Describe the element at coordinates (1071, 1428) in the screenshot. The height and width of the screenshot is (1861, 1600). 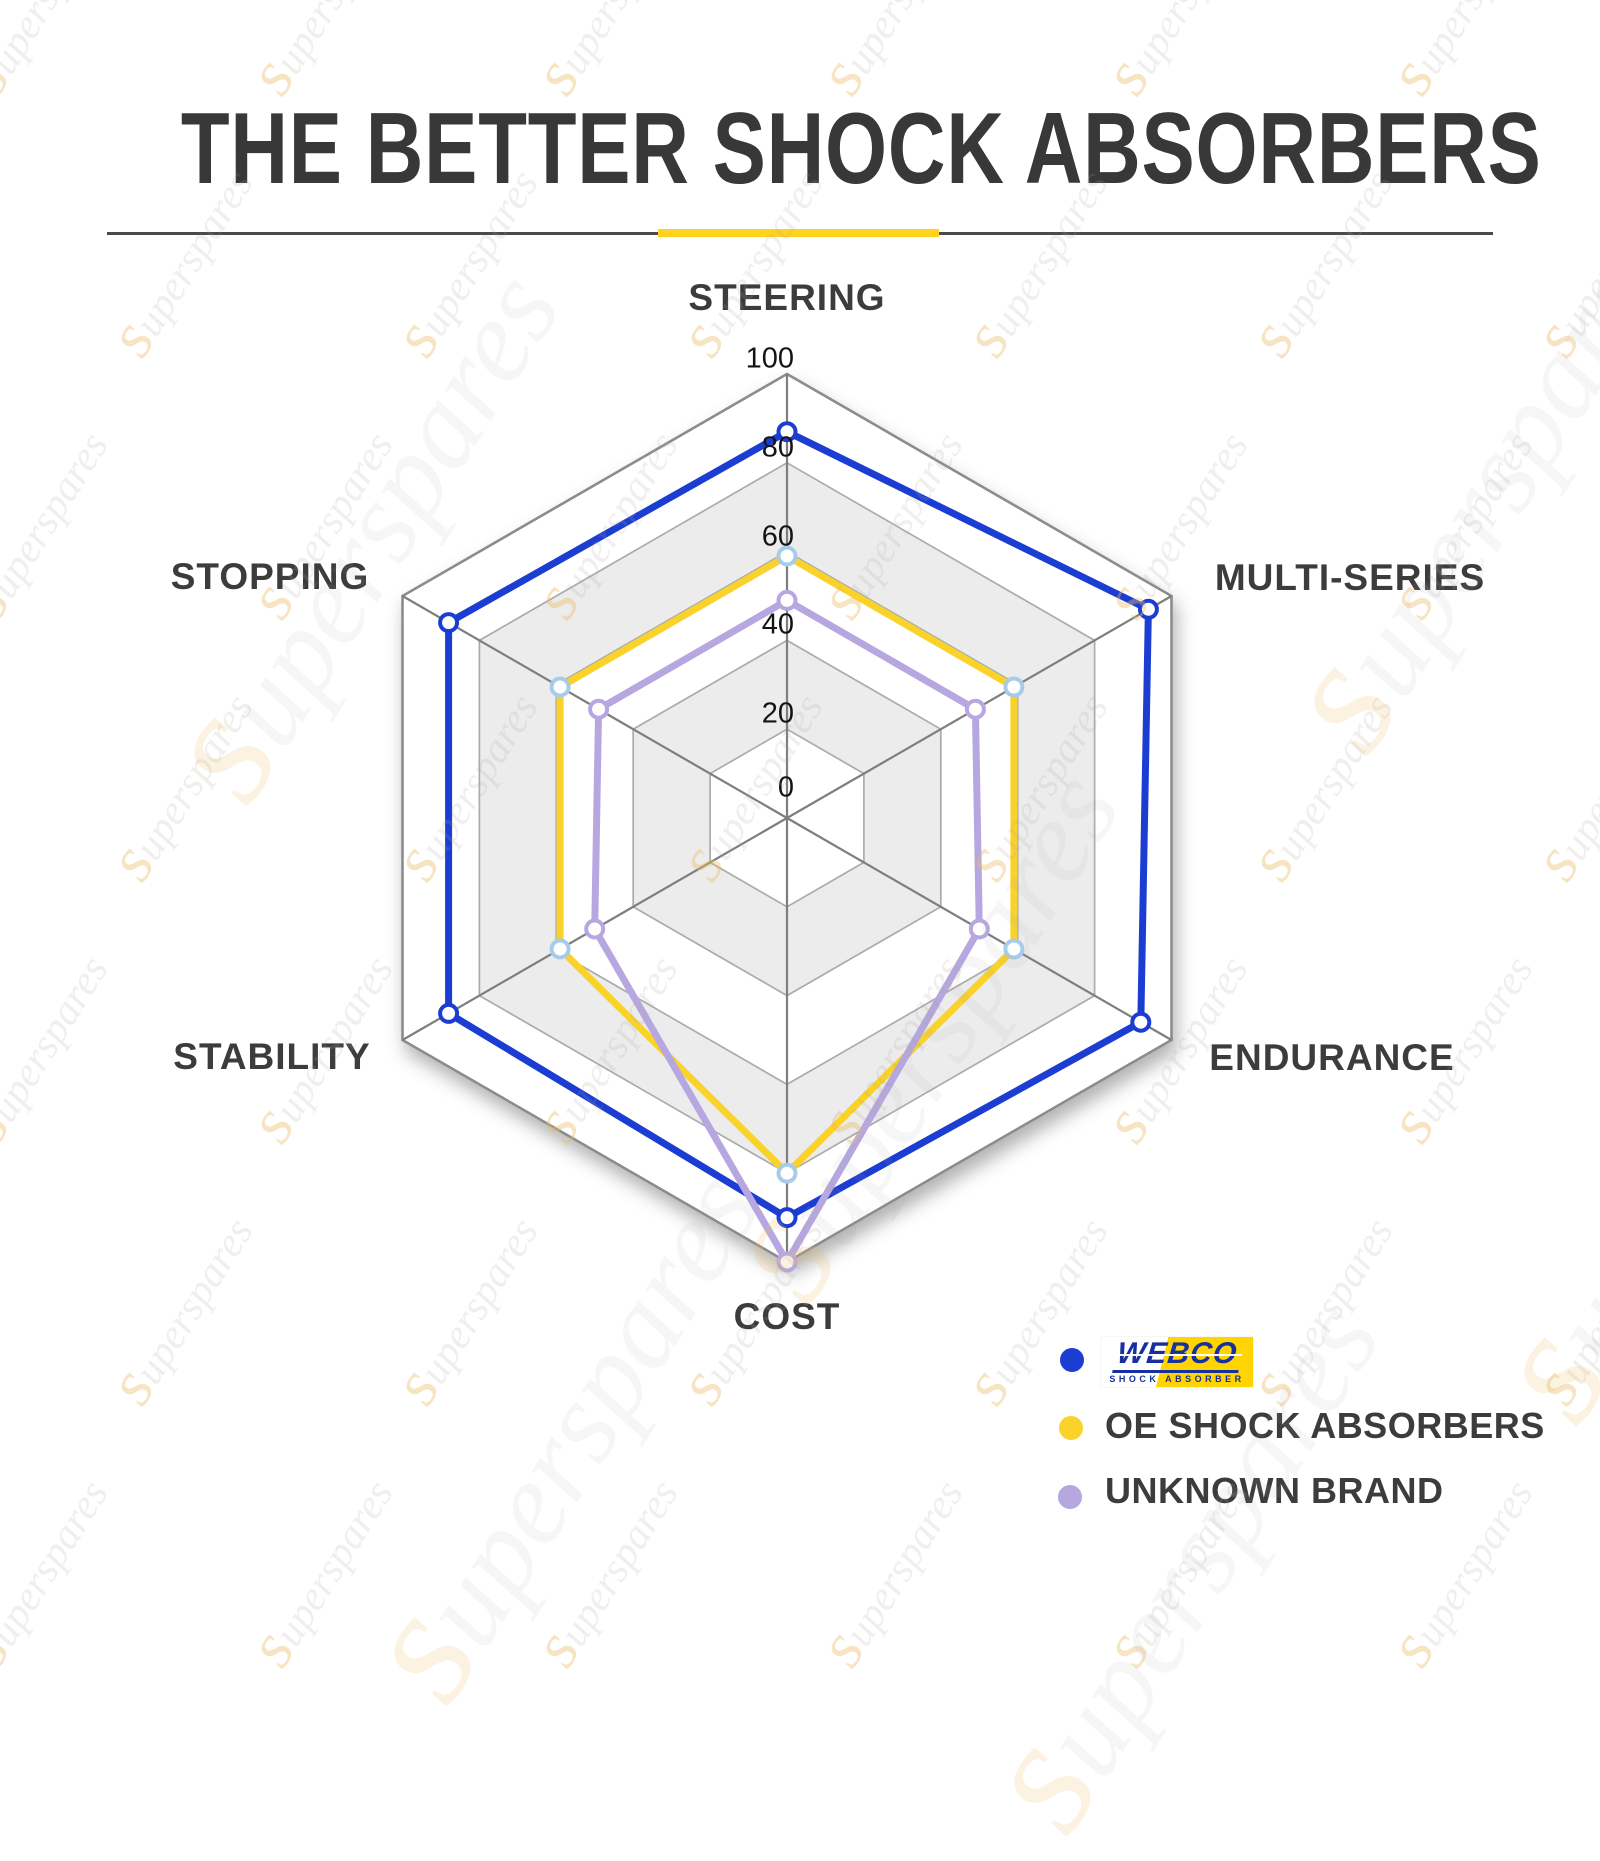
I see `legend-dot-oe-icon` at that location.